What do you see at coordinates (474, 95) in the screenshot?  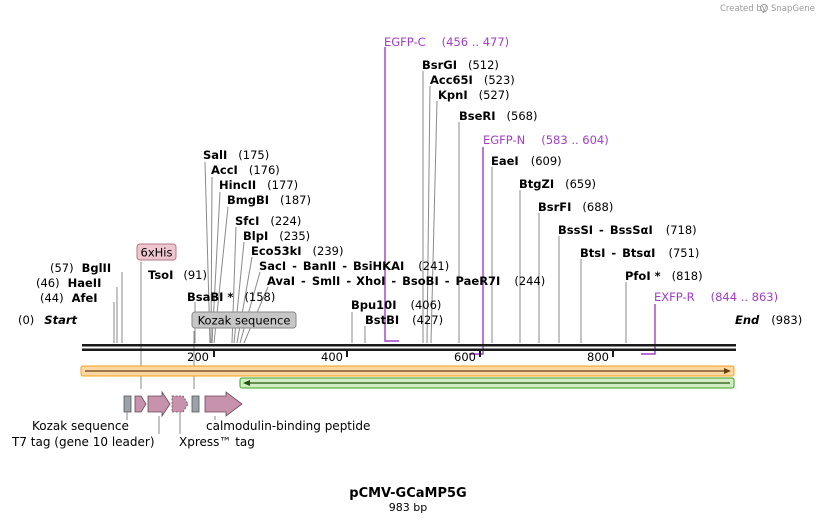 I see `svg-text:KpnI(527): KpnI (527)` at bounding box center [474, 95].